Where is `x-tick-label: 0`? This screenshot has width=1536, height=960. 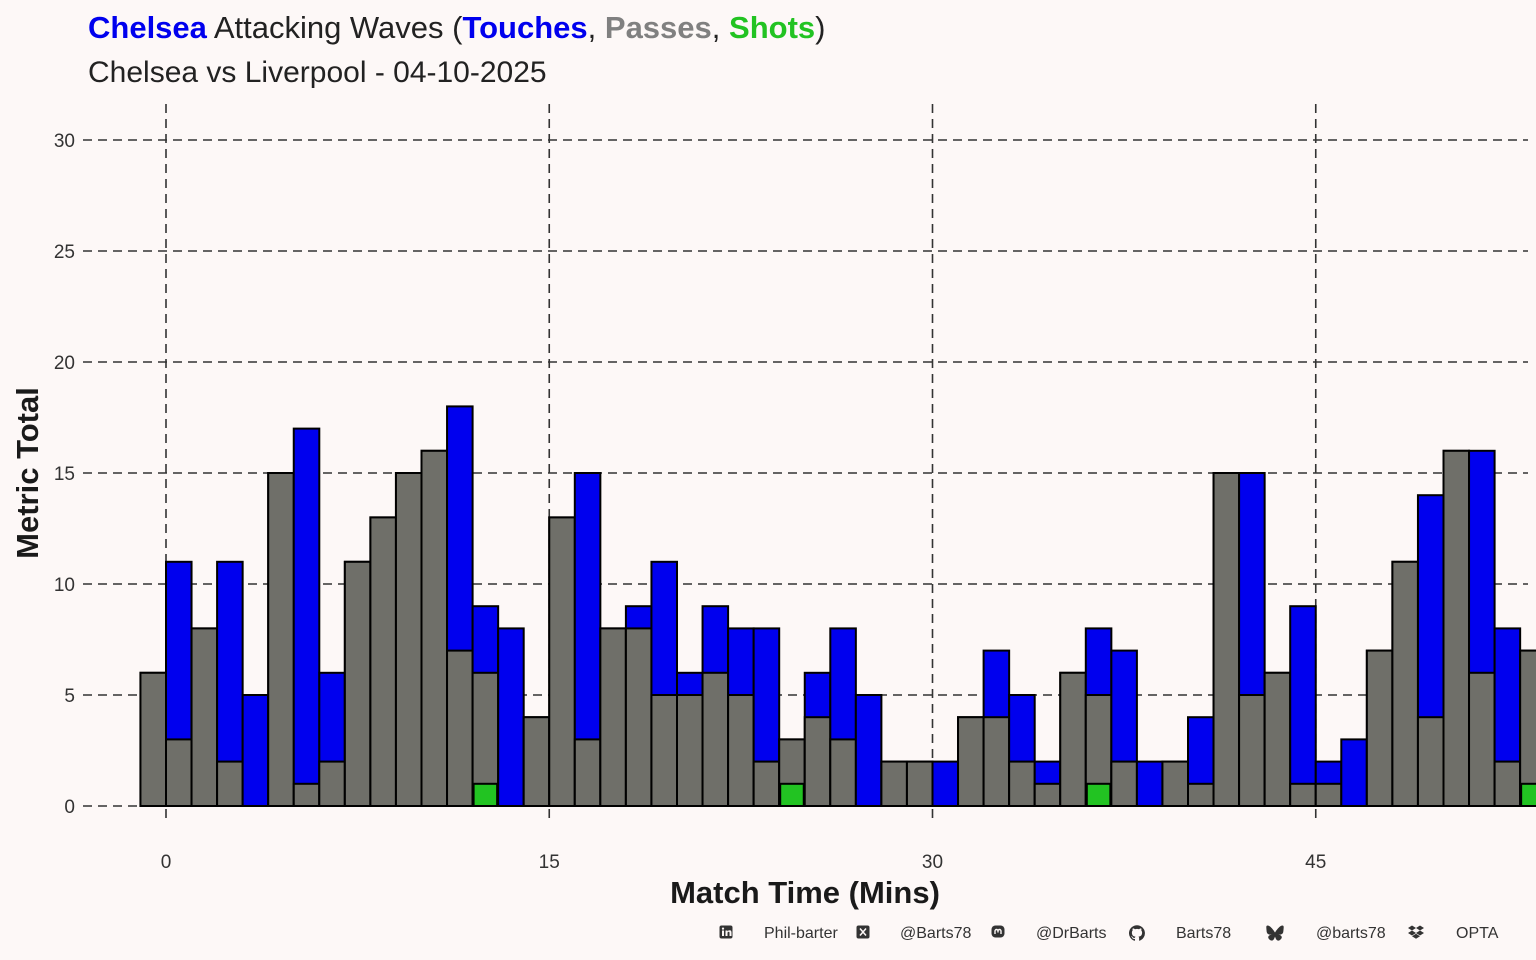
x-tick-label: 0 is located at coordinates (166, 862).